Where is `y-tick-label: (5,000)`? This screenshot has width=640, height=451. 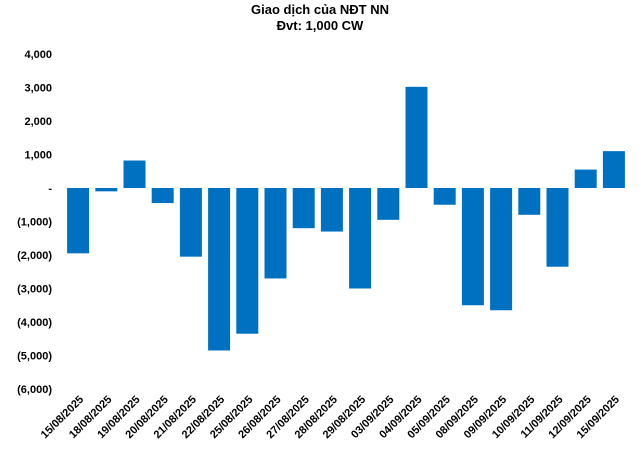
y-tick-label: (5,000) is located at coordinates (34, 357).